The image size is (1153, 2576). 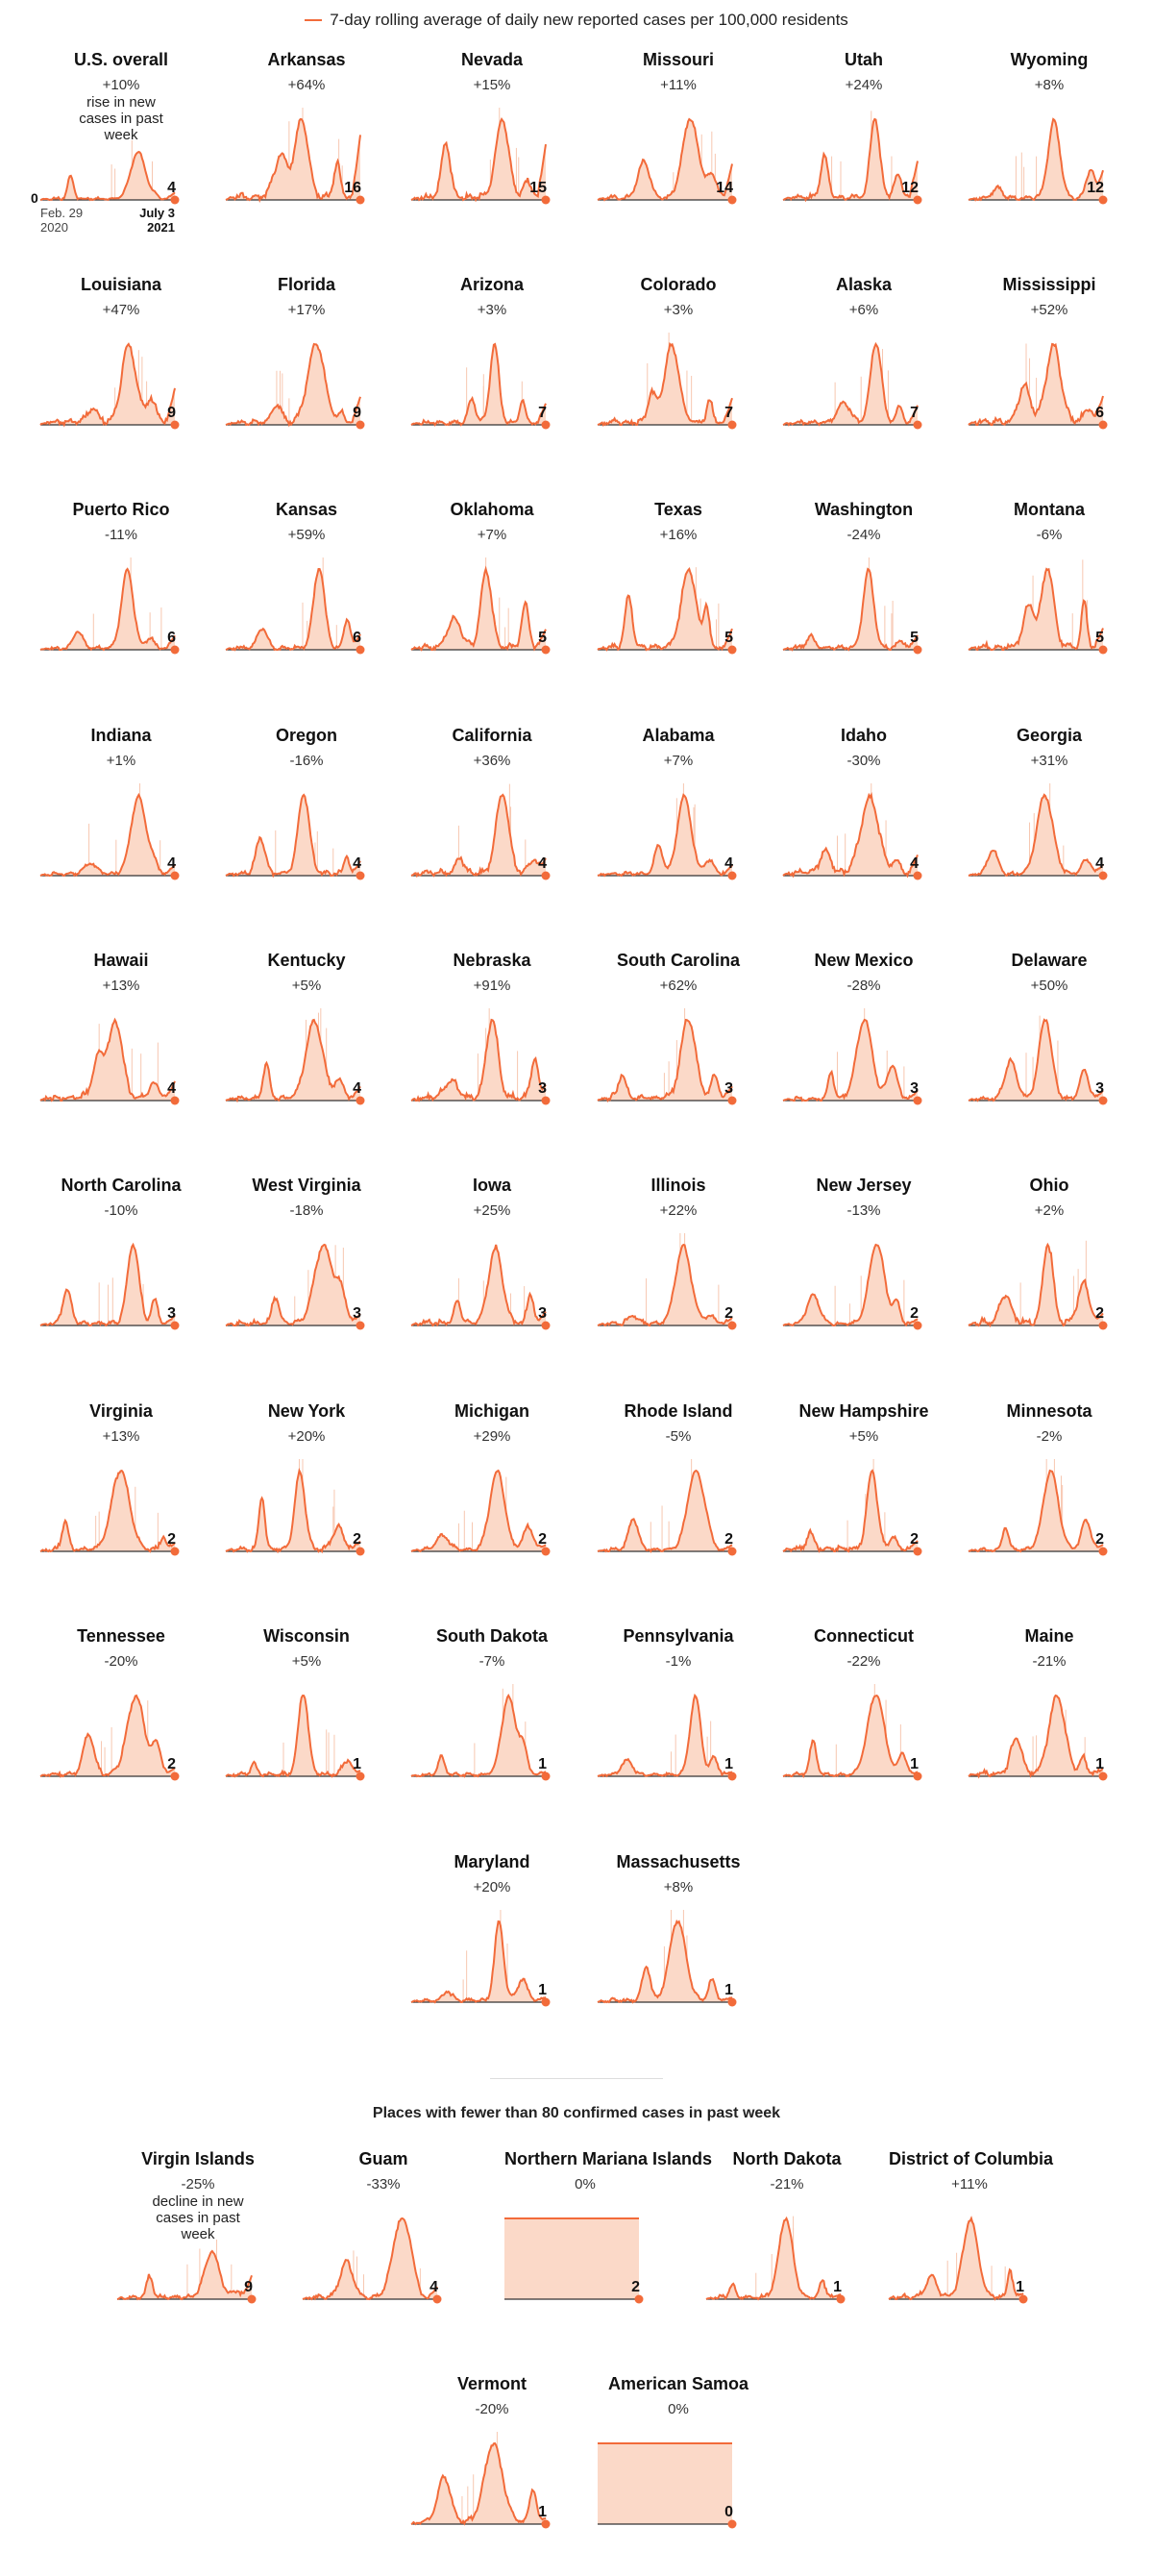 What do you see at coordinates (491, 1662) in the screenshot?
I see `panel-change: -7%` at bounding box center [491, 1662].